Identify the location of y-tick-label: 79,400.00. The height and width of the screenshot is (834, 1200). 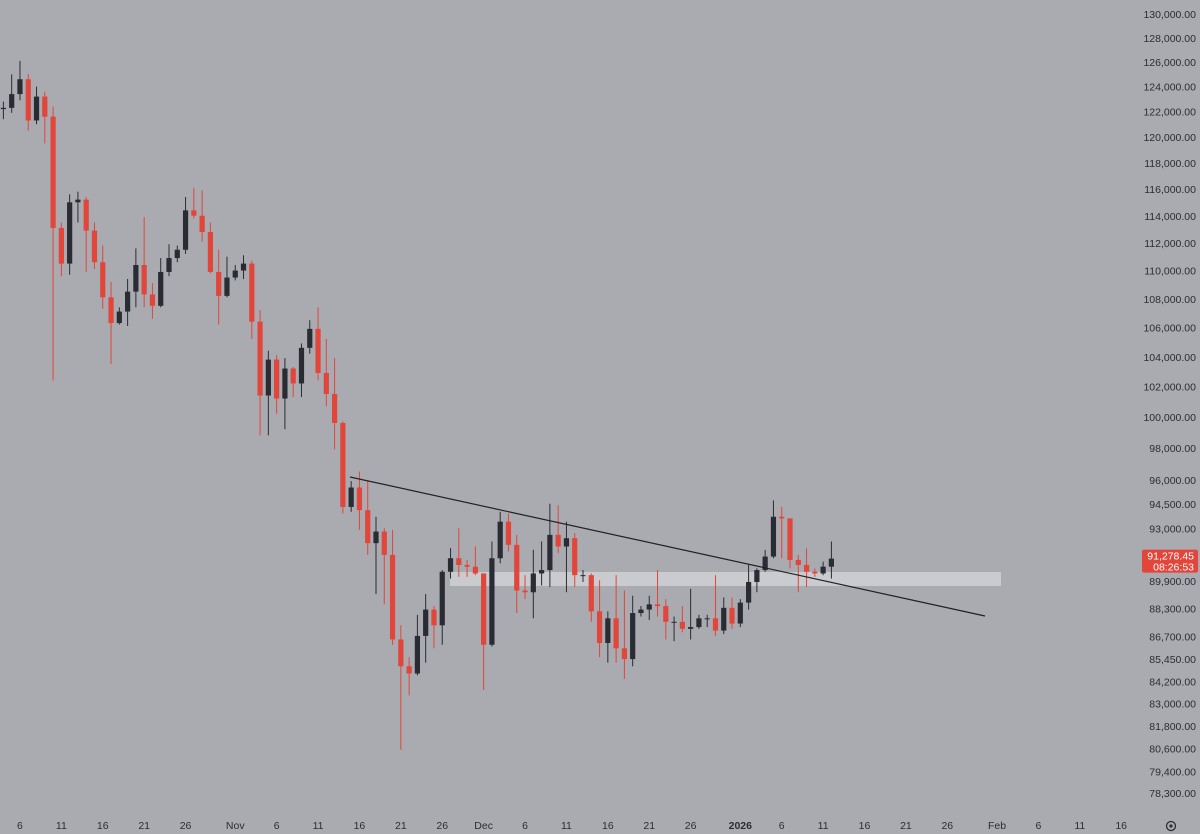
(1172, 773).